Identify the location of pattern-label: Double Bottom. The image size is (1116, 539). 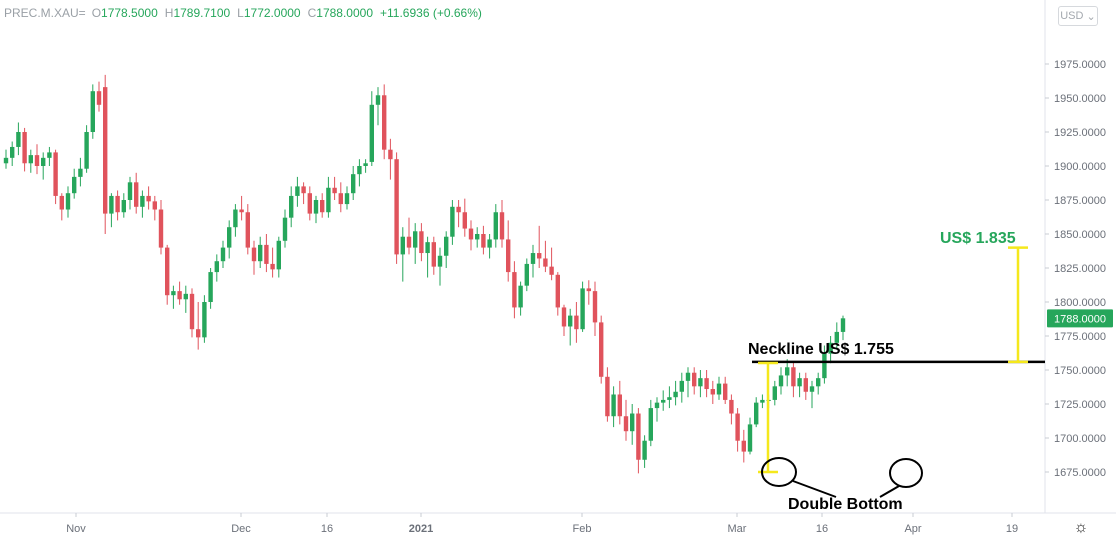
(845, 504).